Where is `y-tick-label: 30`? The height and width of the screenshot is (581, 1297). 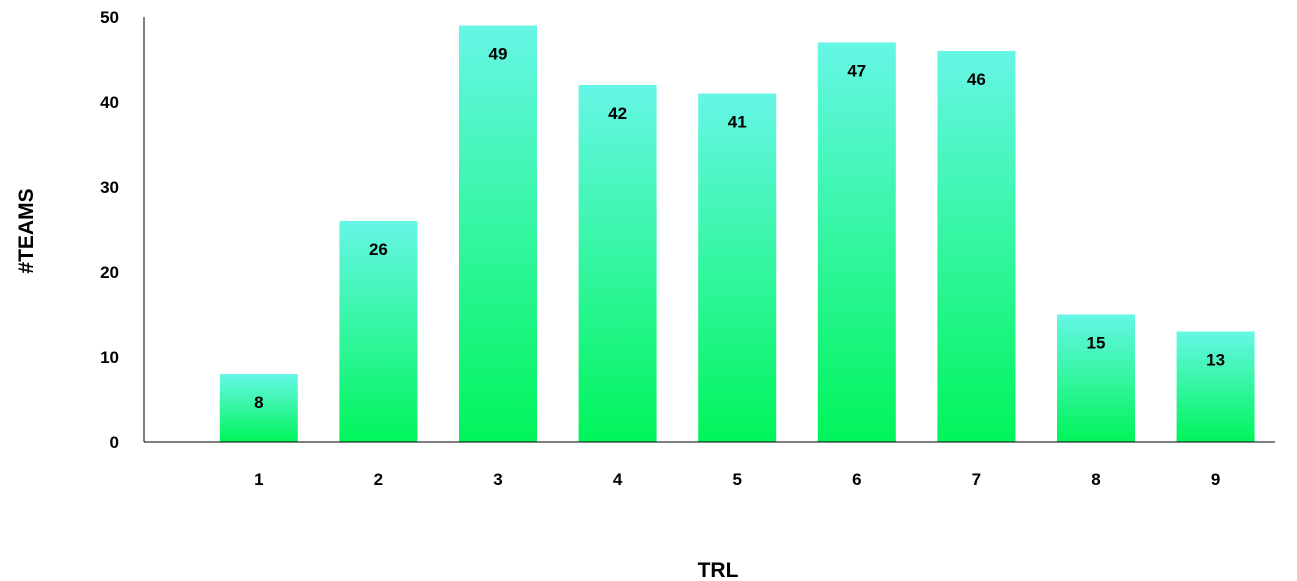 y-tick-label: 30 is located at coordinates (109, 187).